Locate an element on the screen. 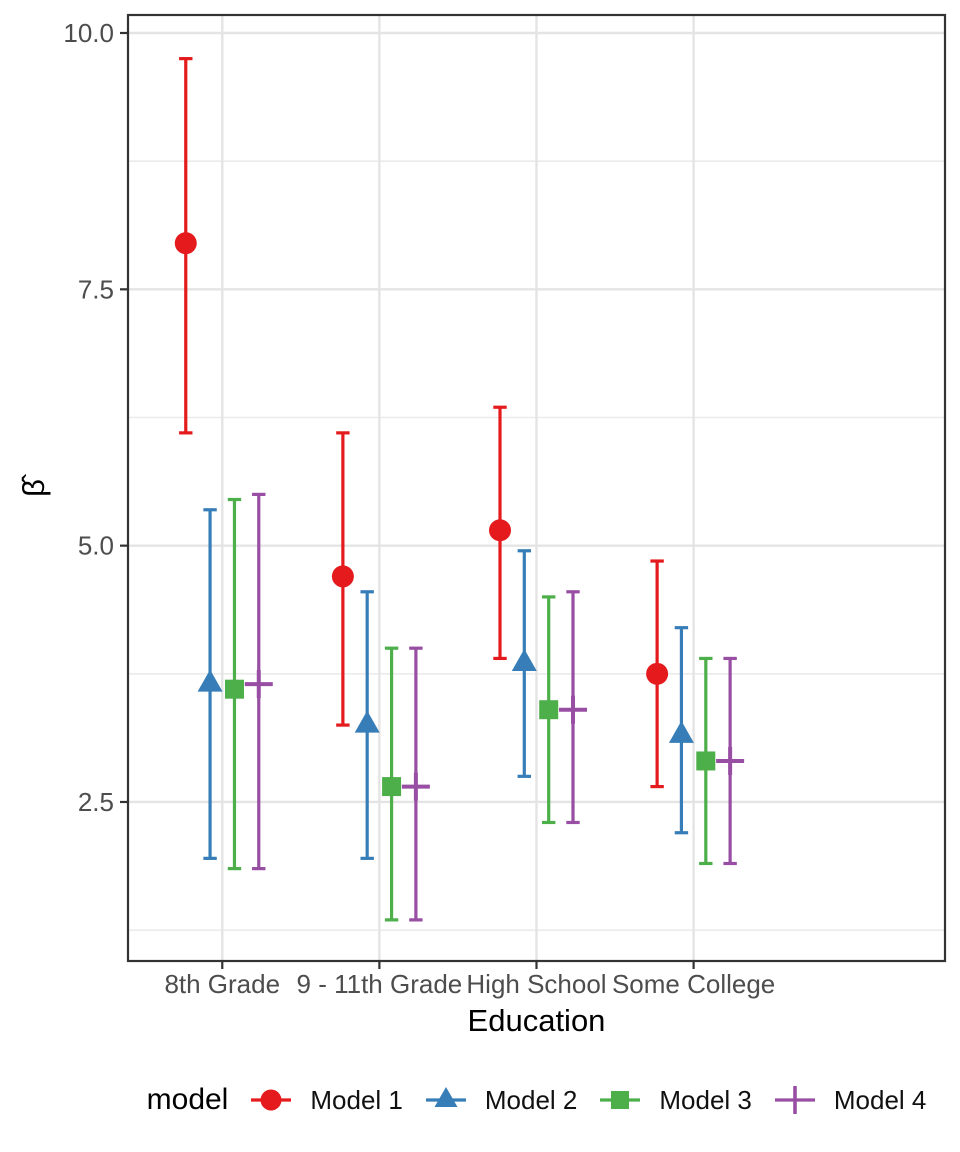 This screenshot has height=1152, width=960. legend-key-plus-icon is located at coordinates (794, 1100).